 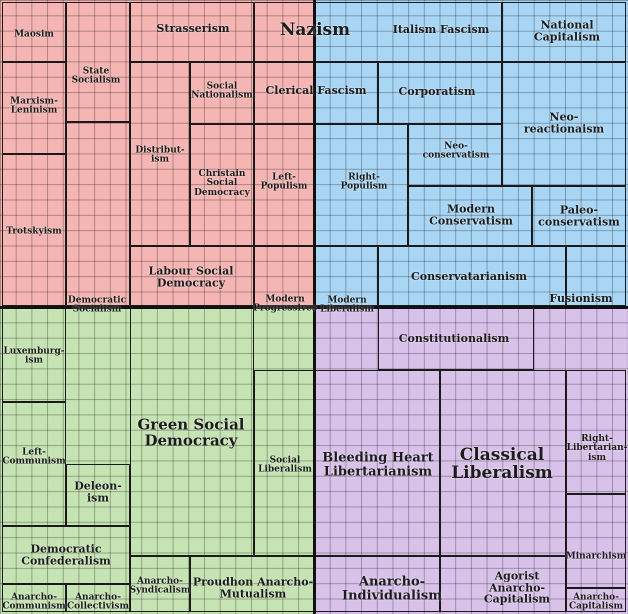 I want to click on label-labour-social-democracy: Labour Social Democracy, so click(x=191, y=276).